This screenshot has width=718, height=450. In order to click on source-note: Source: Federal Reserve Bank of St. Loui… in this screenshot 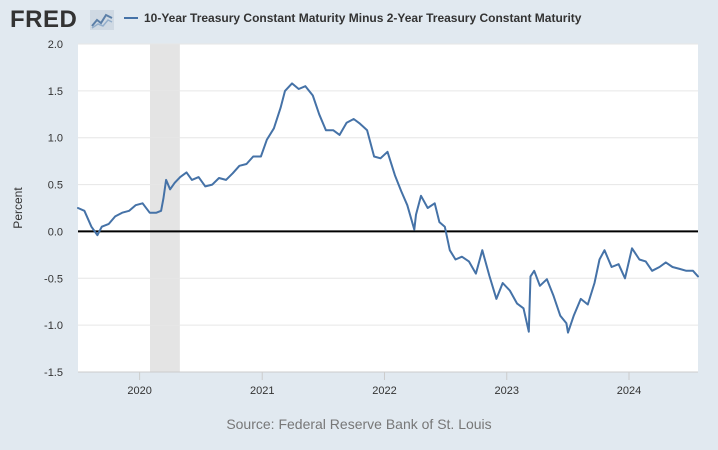, I will do `click(359, 424)`.